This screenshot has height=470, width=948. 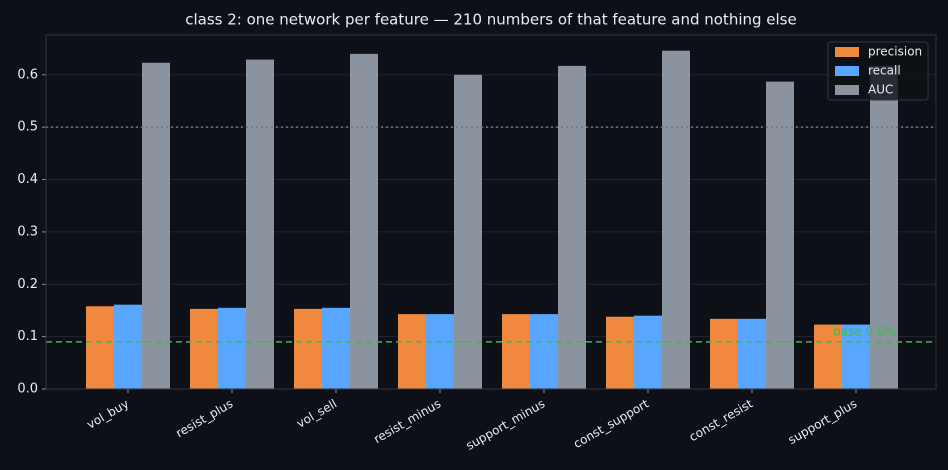 I want to click on y-tick-label: 0.5, so click(x=27, y=127).